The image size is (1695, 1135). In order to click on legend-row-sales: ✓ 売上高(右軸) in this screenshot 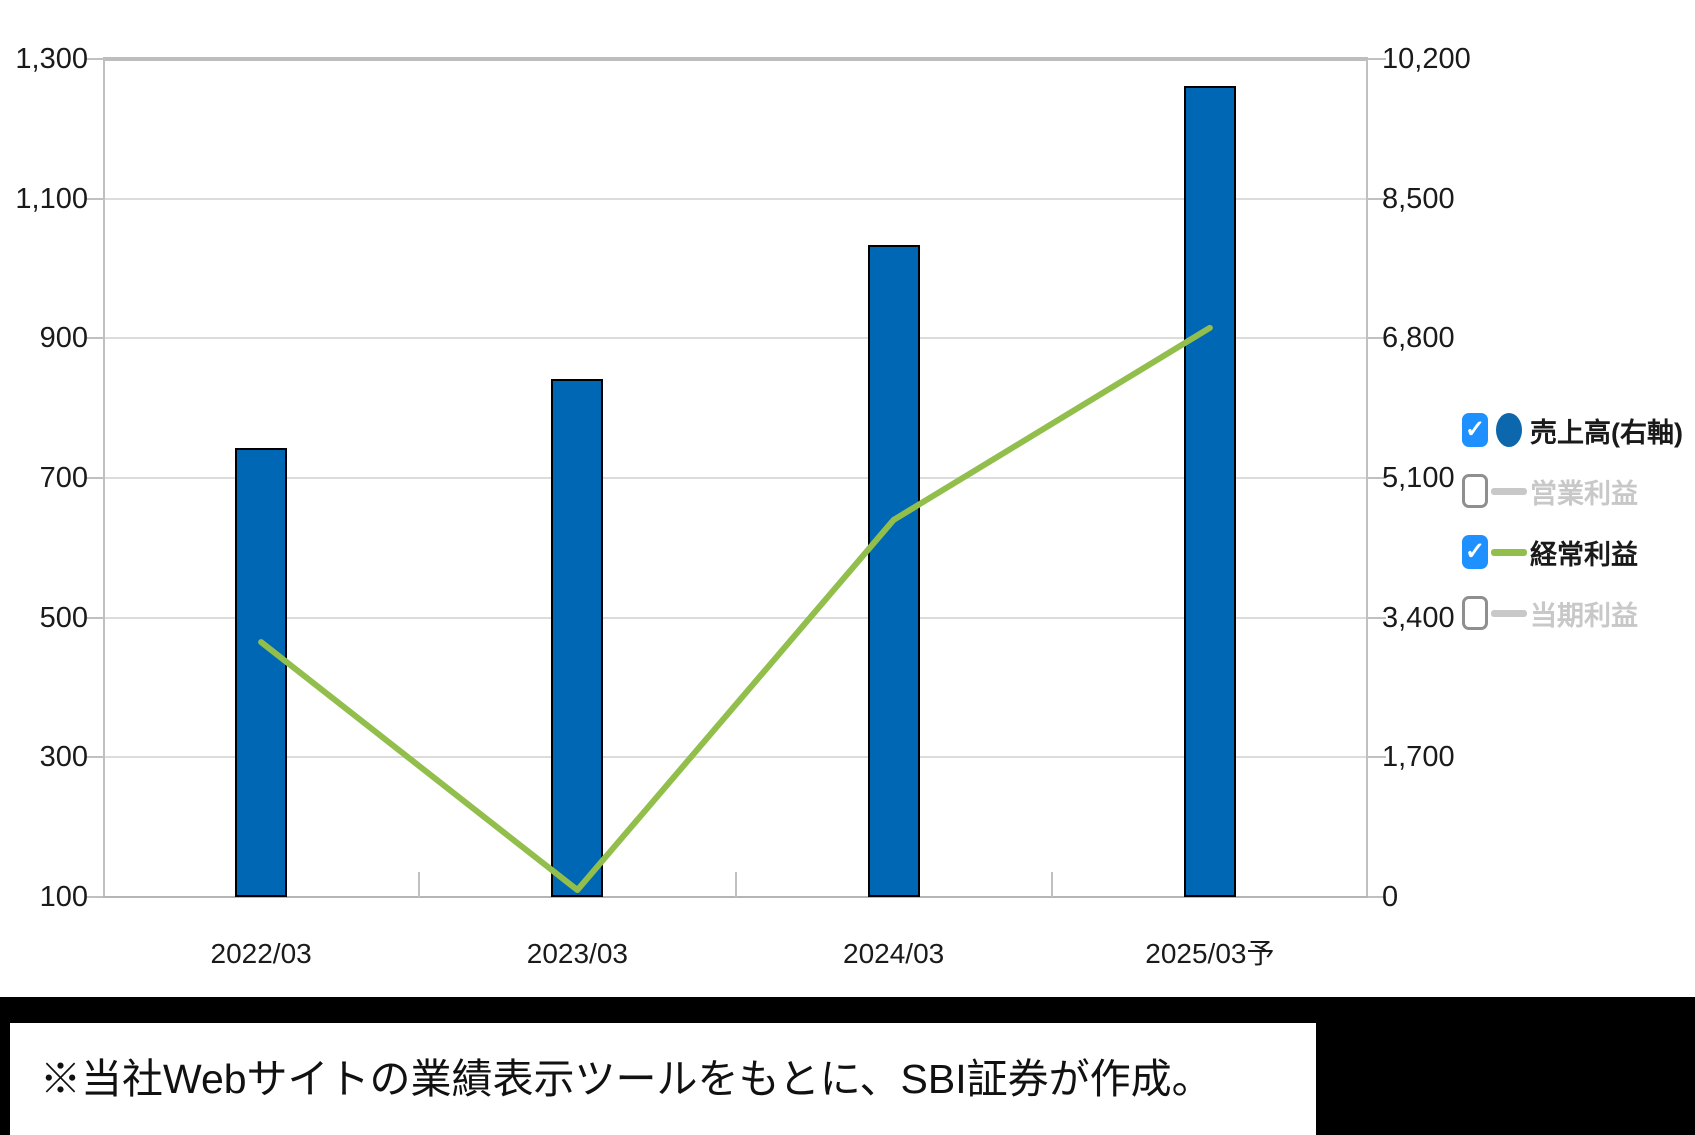, I will do `click(1572, 430)`.